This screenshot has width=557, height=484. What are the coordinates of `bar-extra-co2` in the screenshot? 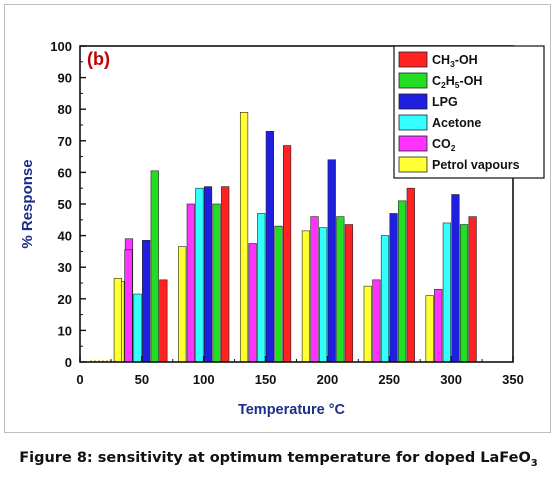 It's located at (128, 306).